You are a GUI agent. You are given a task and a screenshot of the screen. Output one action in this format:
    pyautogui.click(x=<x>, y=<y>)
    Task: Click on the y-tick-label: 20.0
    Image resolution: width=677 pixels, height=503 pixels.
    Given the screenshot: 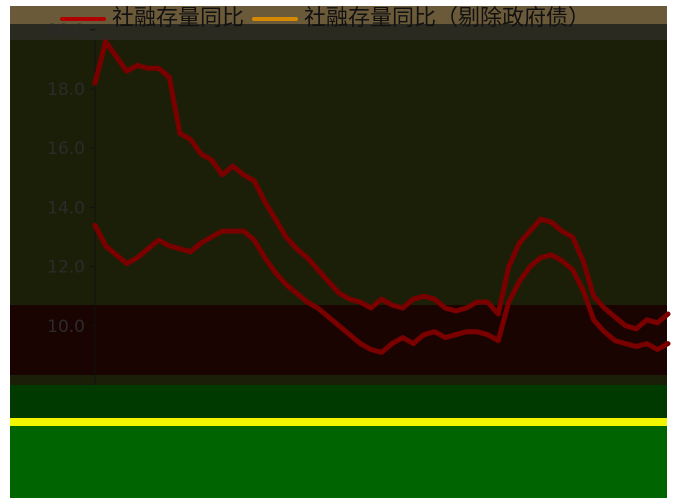 What is the action you would take?
    pyautogui.click(x=66, y=31)
    